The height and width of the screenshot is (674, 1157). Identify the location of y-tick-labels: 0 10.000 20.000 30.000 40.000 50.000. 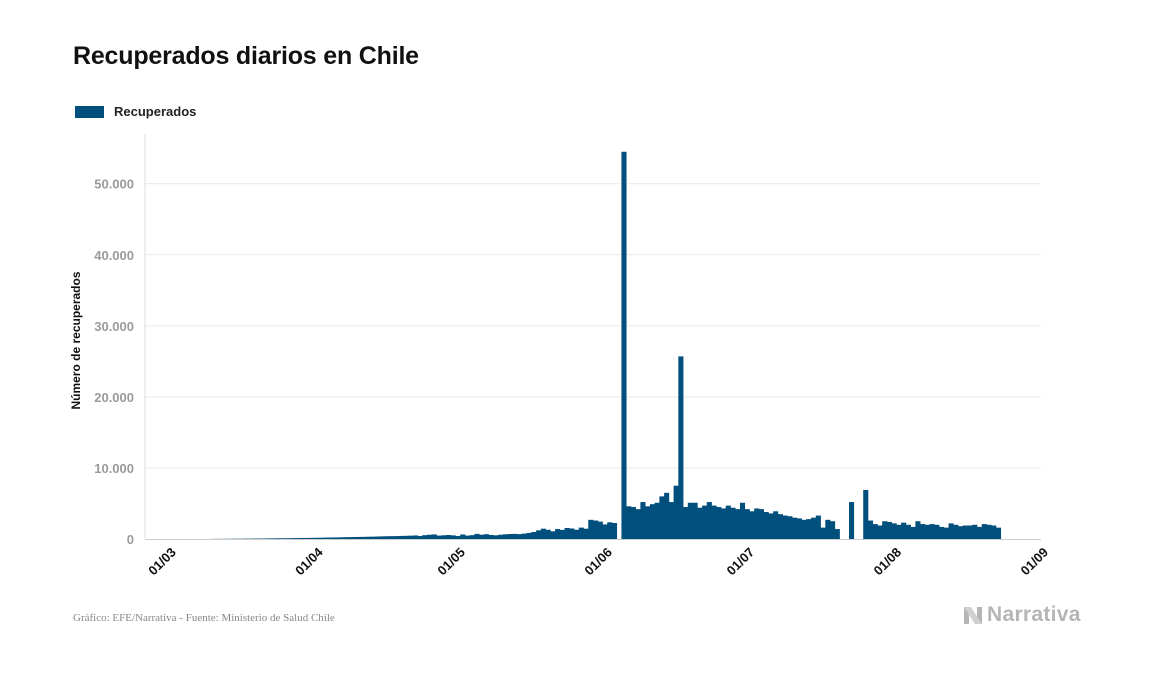
(114, 362).